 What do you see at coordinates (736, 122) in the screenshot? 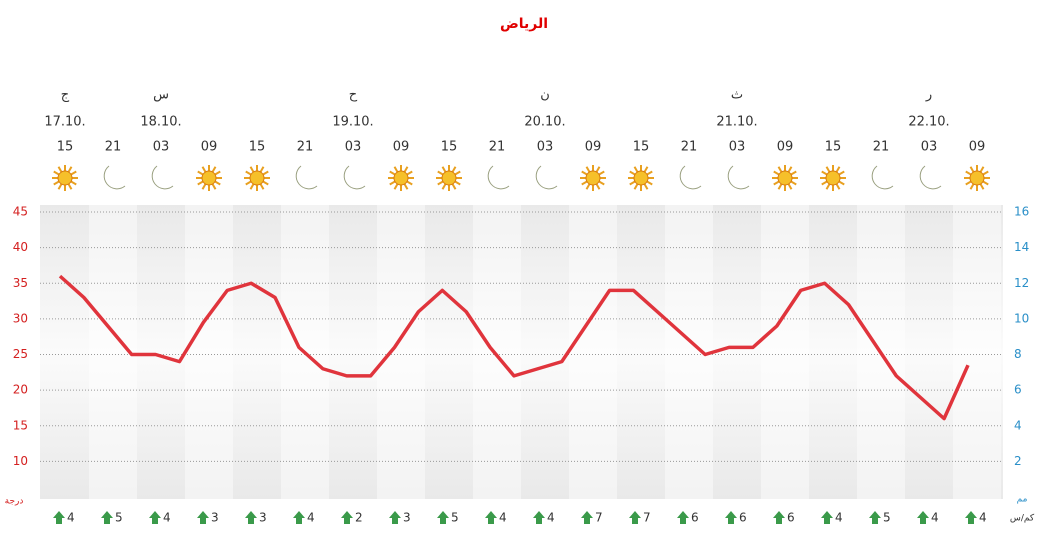
I see `day-date: 21.10.` at bounding box center [736, 122].